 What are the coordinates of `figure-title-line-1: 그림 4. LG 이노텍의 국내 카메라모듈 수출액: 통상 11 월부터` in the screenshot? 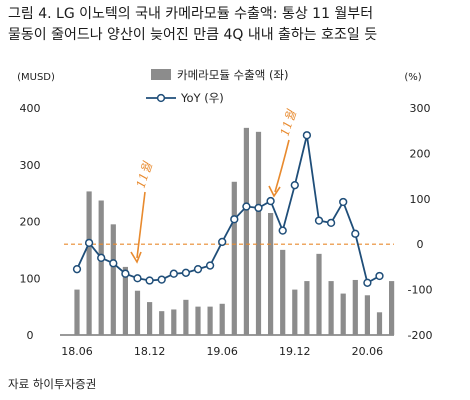 It's located at (191, 14).